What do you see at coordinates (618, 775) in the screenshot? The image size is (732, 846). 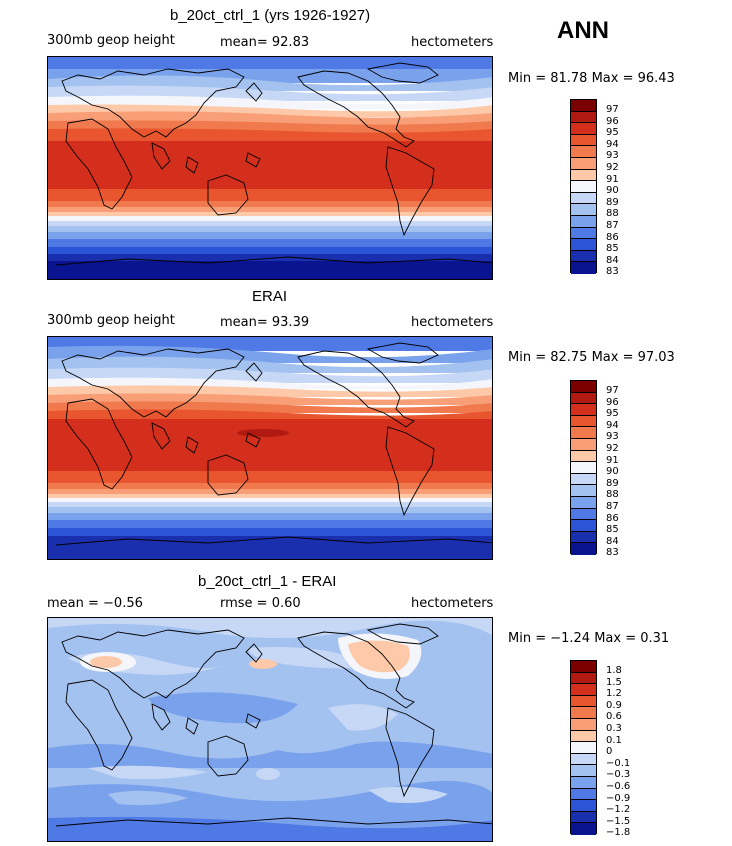 I see `colorbar-tick-label: −0.3` at bounding box center [618, 775].